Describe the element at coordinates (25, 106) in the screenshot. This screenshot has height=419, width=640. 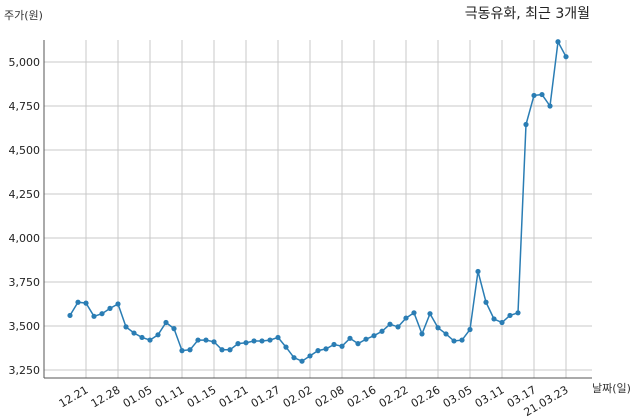
I see `y-tick-label: 4,750` at that location.